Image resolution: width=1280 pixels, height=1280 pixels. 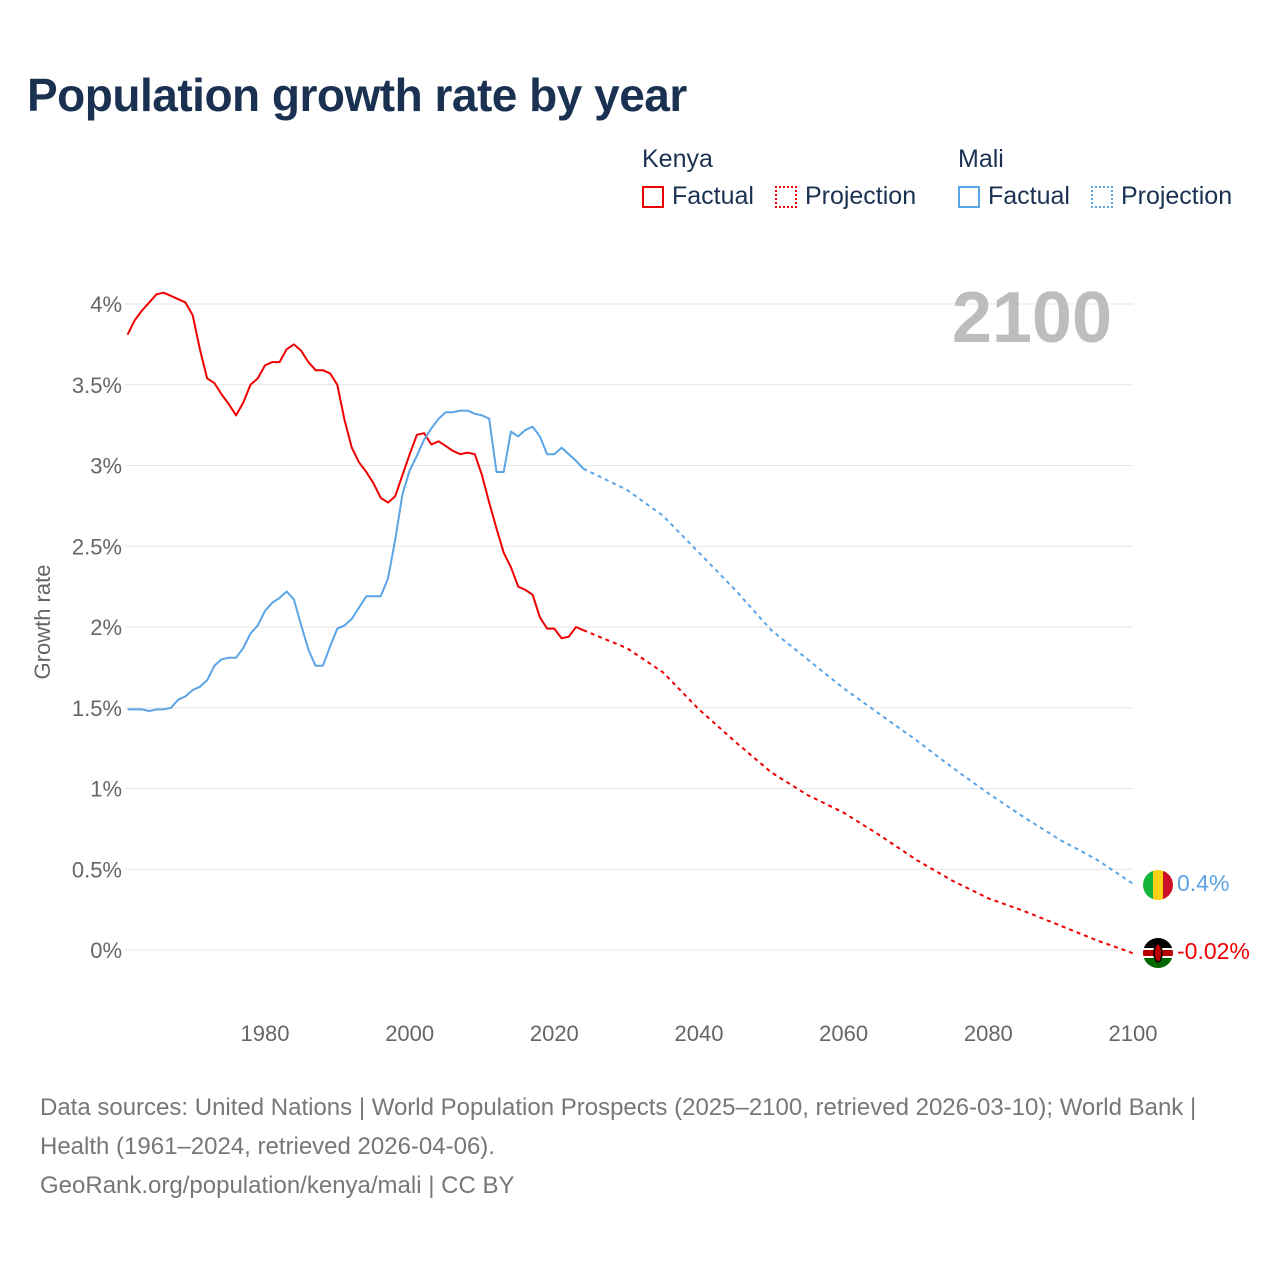 What do you see at coordinates (858, 792) in the screenshot?
I see `series-line-kenya-projection` at bounding box center [858, 792].